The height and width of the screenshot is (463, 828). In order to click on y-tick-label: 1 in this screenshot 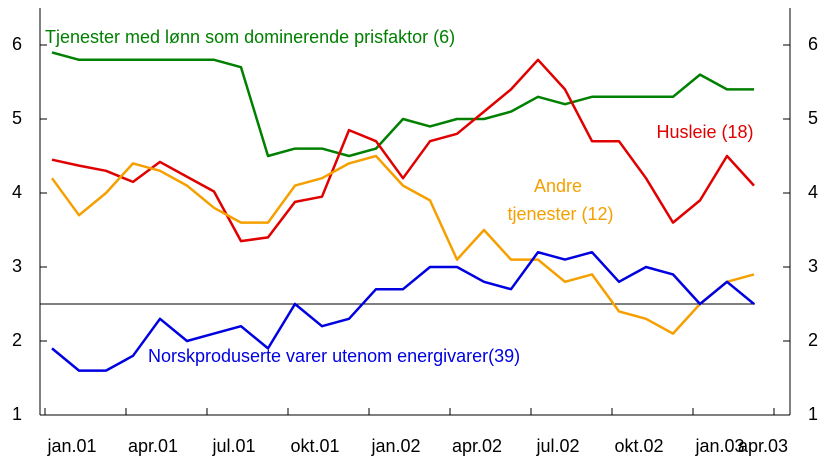, I will do `click(17, 414)`.